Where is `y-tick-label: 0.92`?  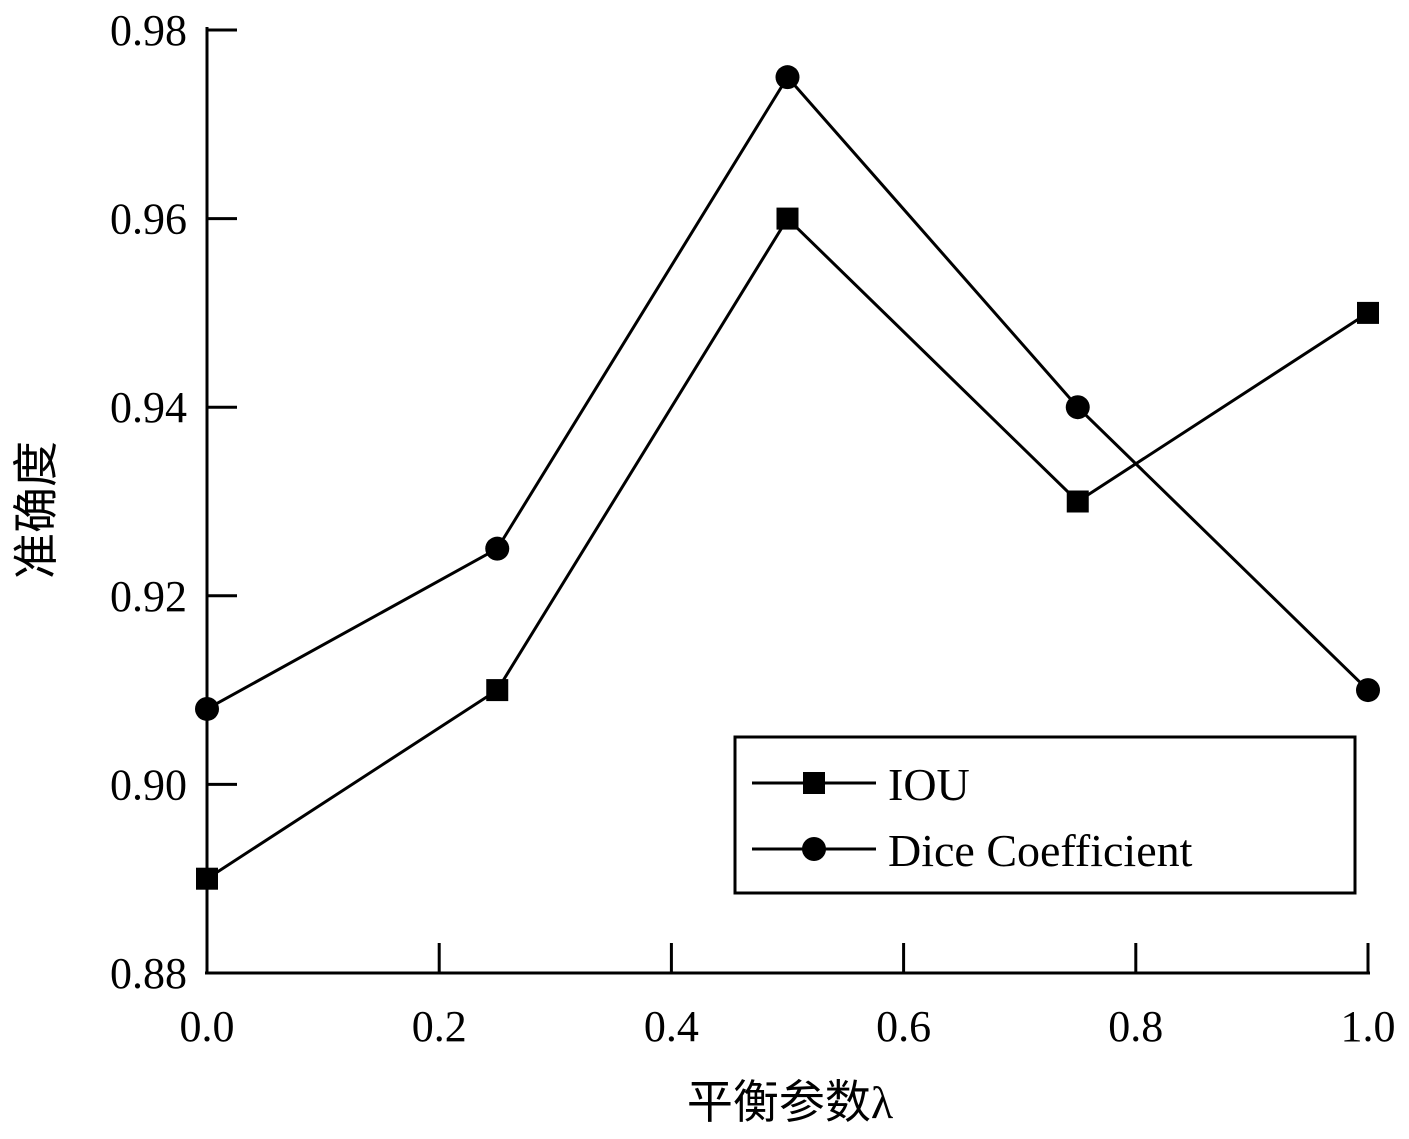
y-tick-label: 0.92 is located at coordinates (148, 596).